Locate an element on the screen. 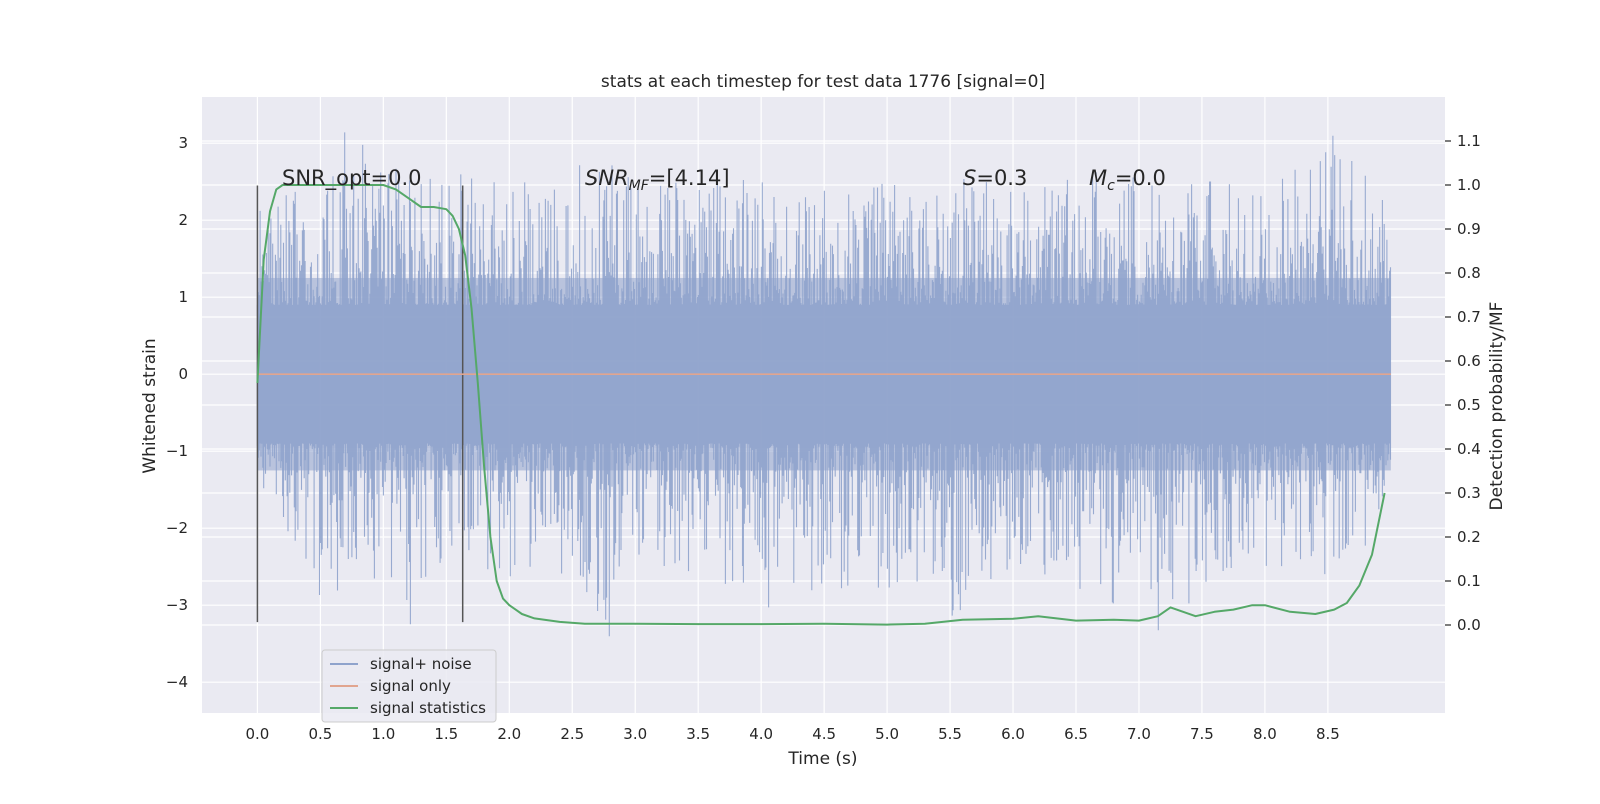  x-tick-label: 7.0 is located at coordinates (1139, 734).